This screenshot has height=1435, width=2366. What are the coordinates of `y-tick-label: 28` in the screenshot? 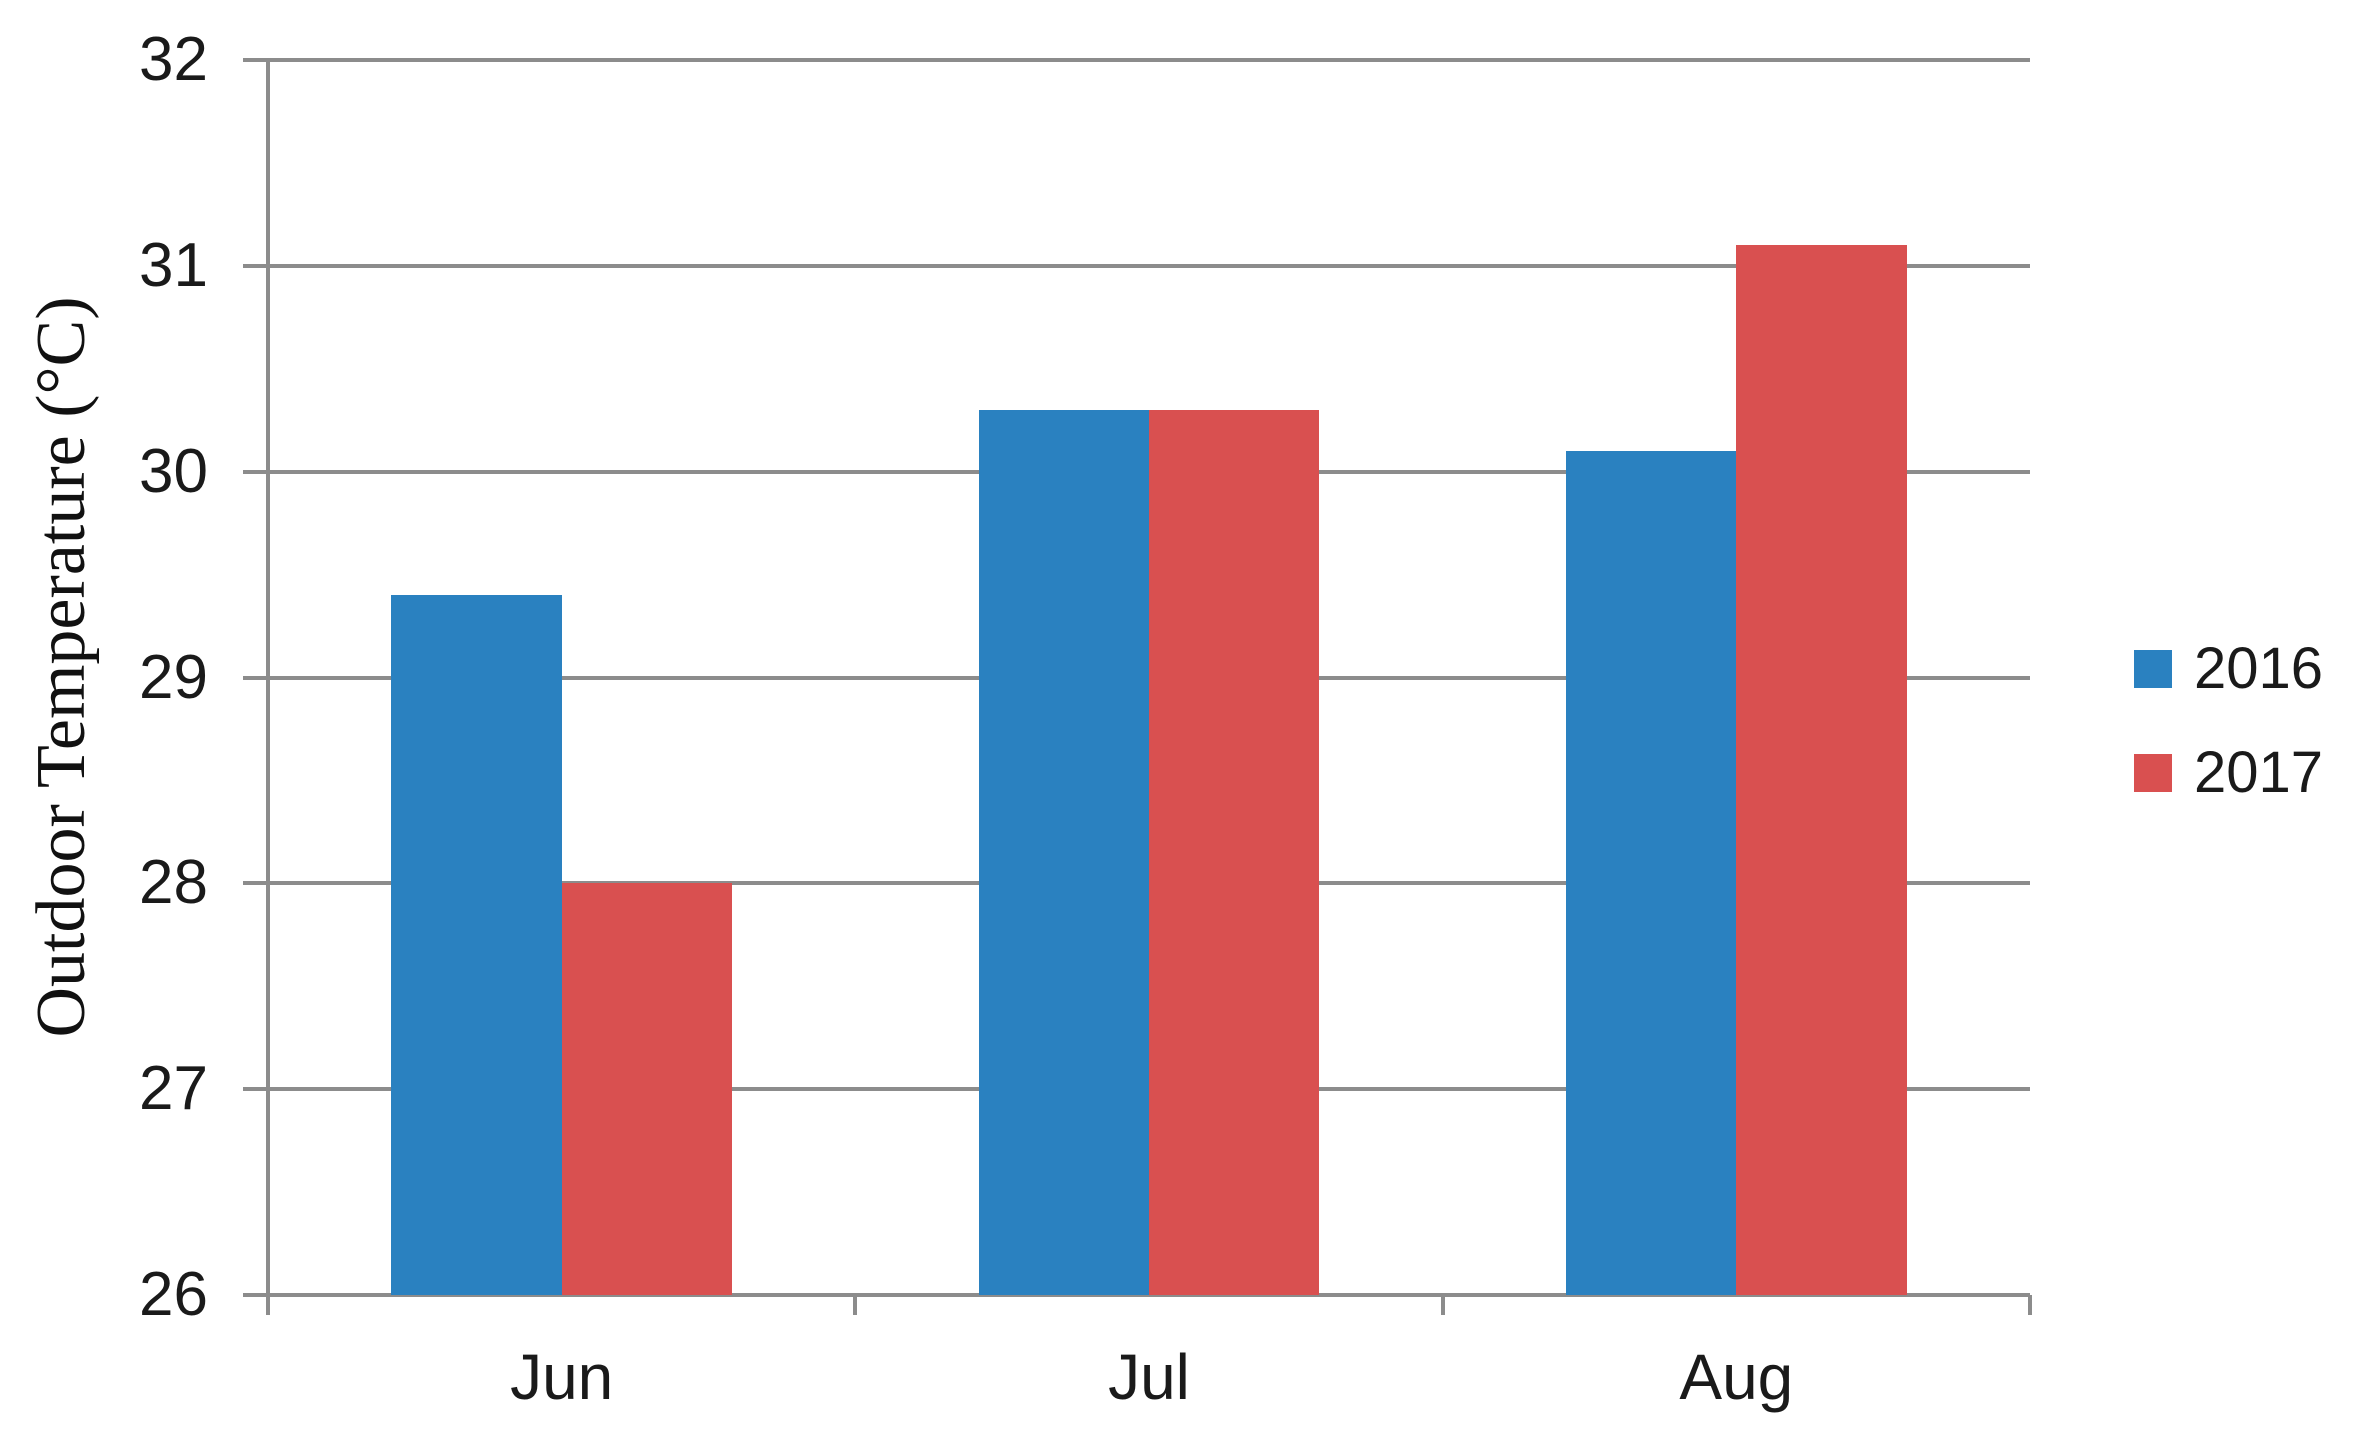 It's located at (173, 883).